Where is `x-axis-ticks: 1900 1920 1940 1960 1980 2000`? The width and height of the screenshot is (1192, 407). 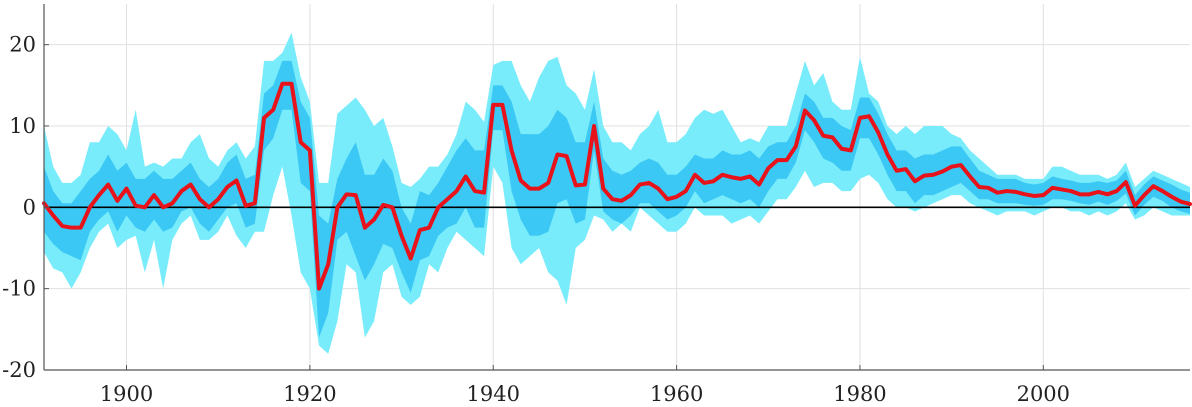
x-axis-ticks: 1900 1920 1940 1960 1980 2000 is located at coordinates (585, 385).